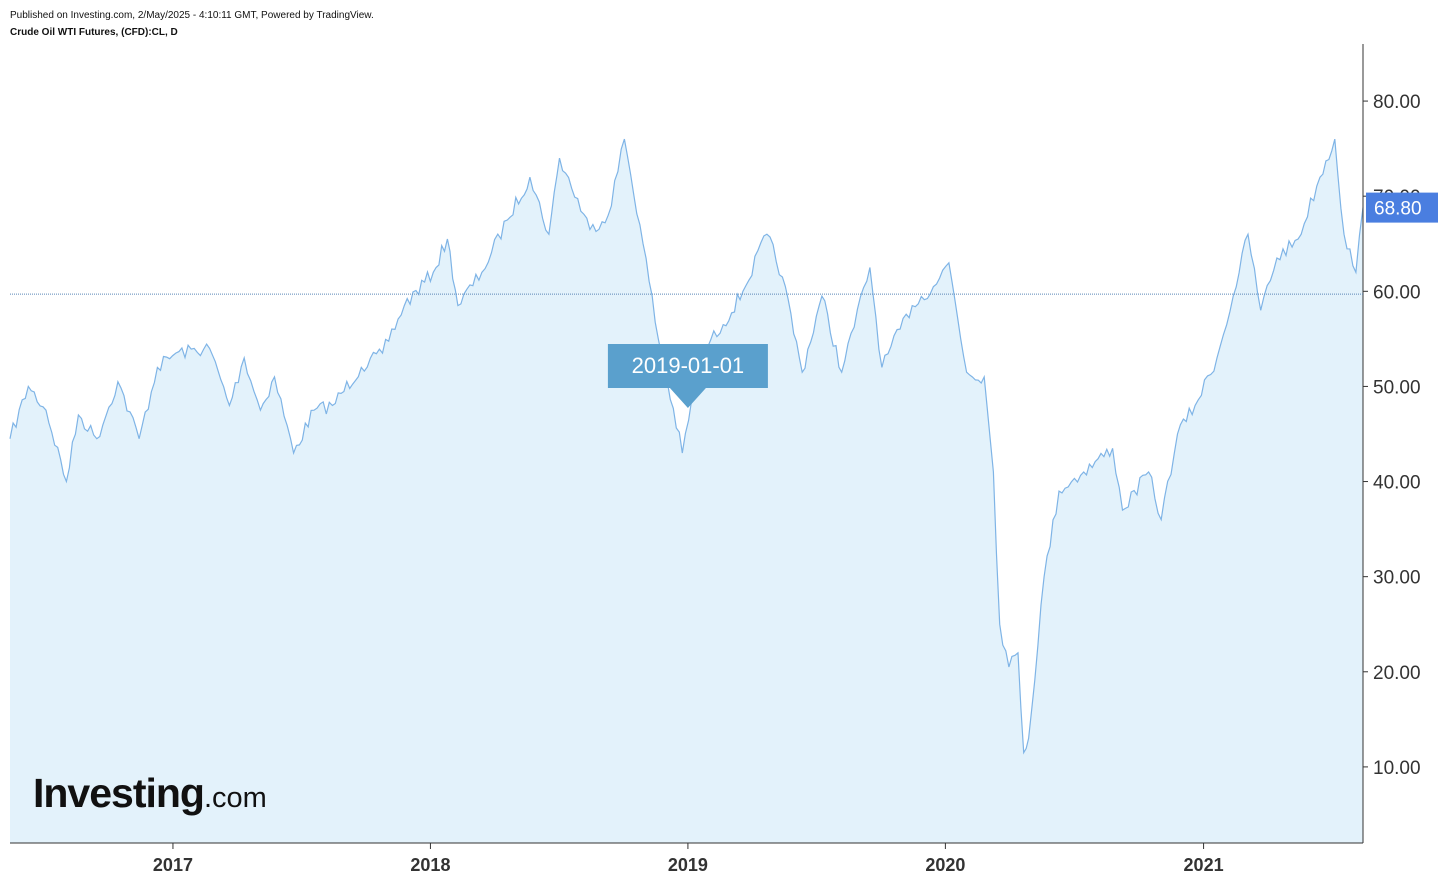  I want to click on y-tick-label: 40.00, so click(1397, 483).